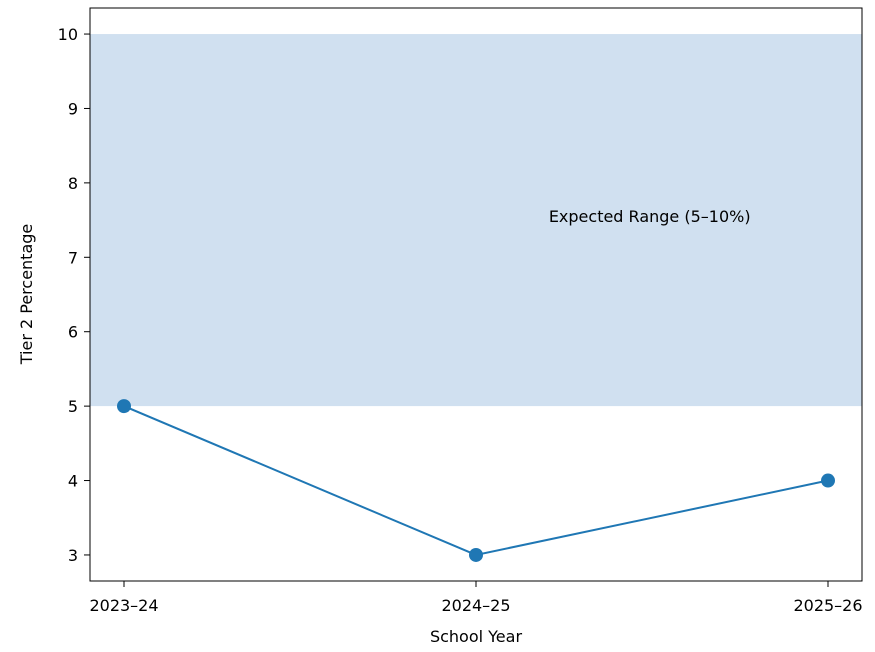  Describe the element at coordinates (124, 406) in the screenshot. I see `data-point-2023–24` at that location.